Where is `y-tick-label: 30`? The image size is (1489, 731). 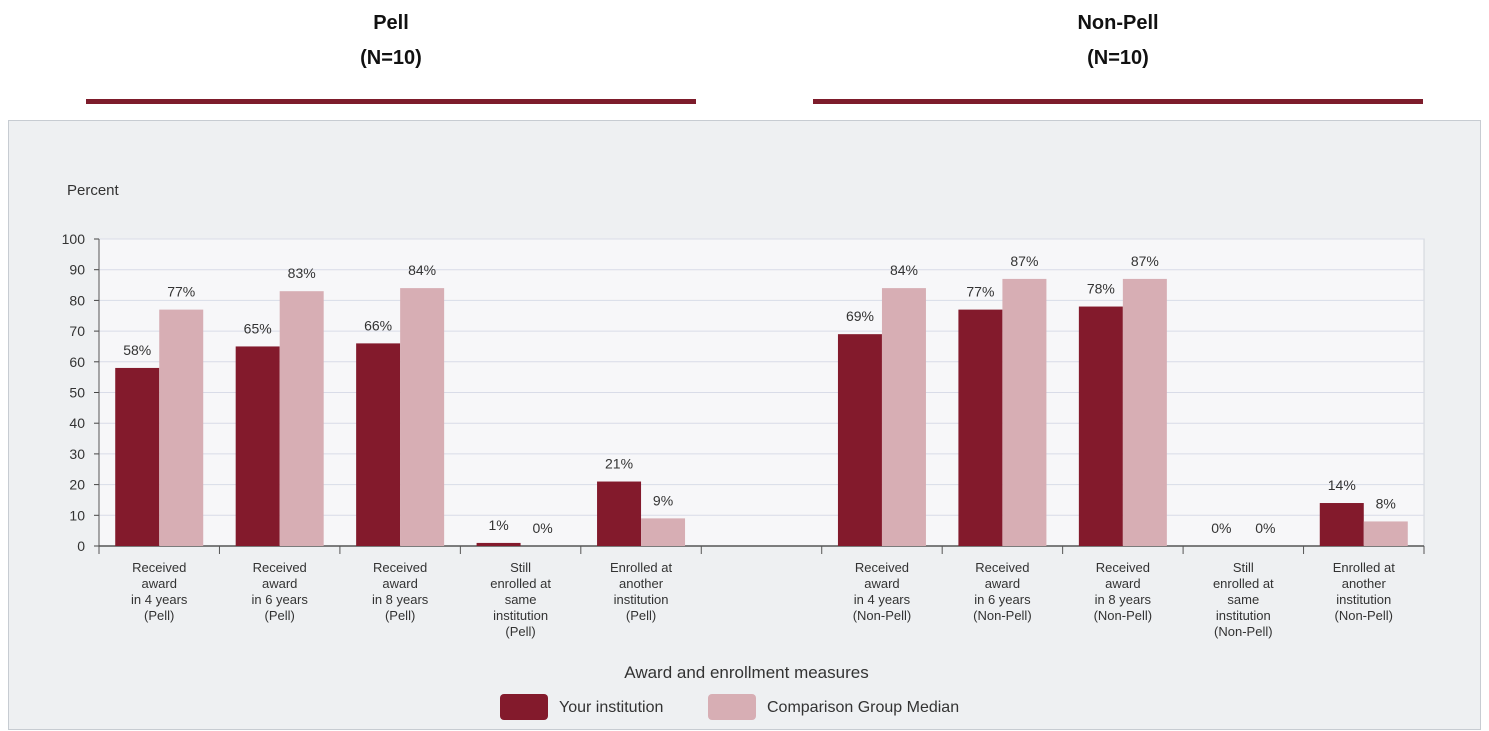
y-tick-label: 30 is located at coordinates (77, 454).